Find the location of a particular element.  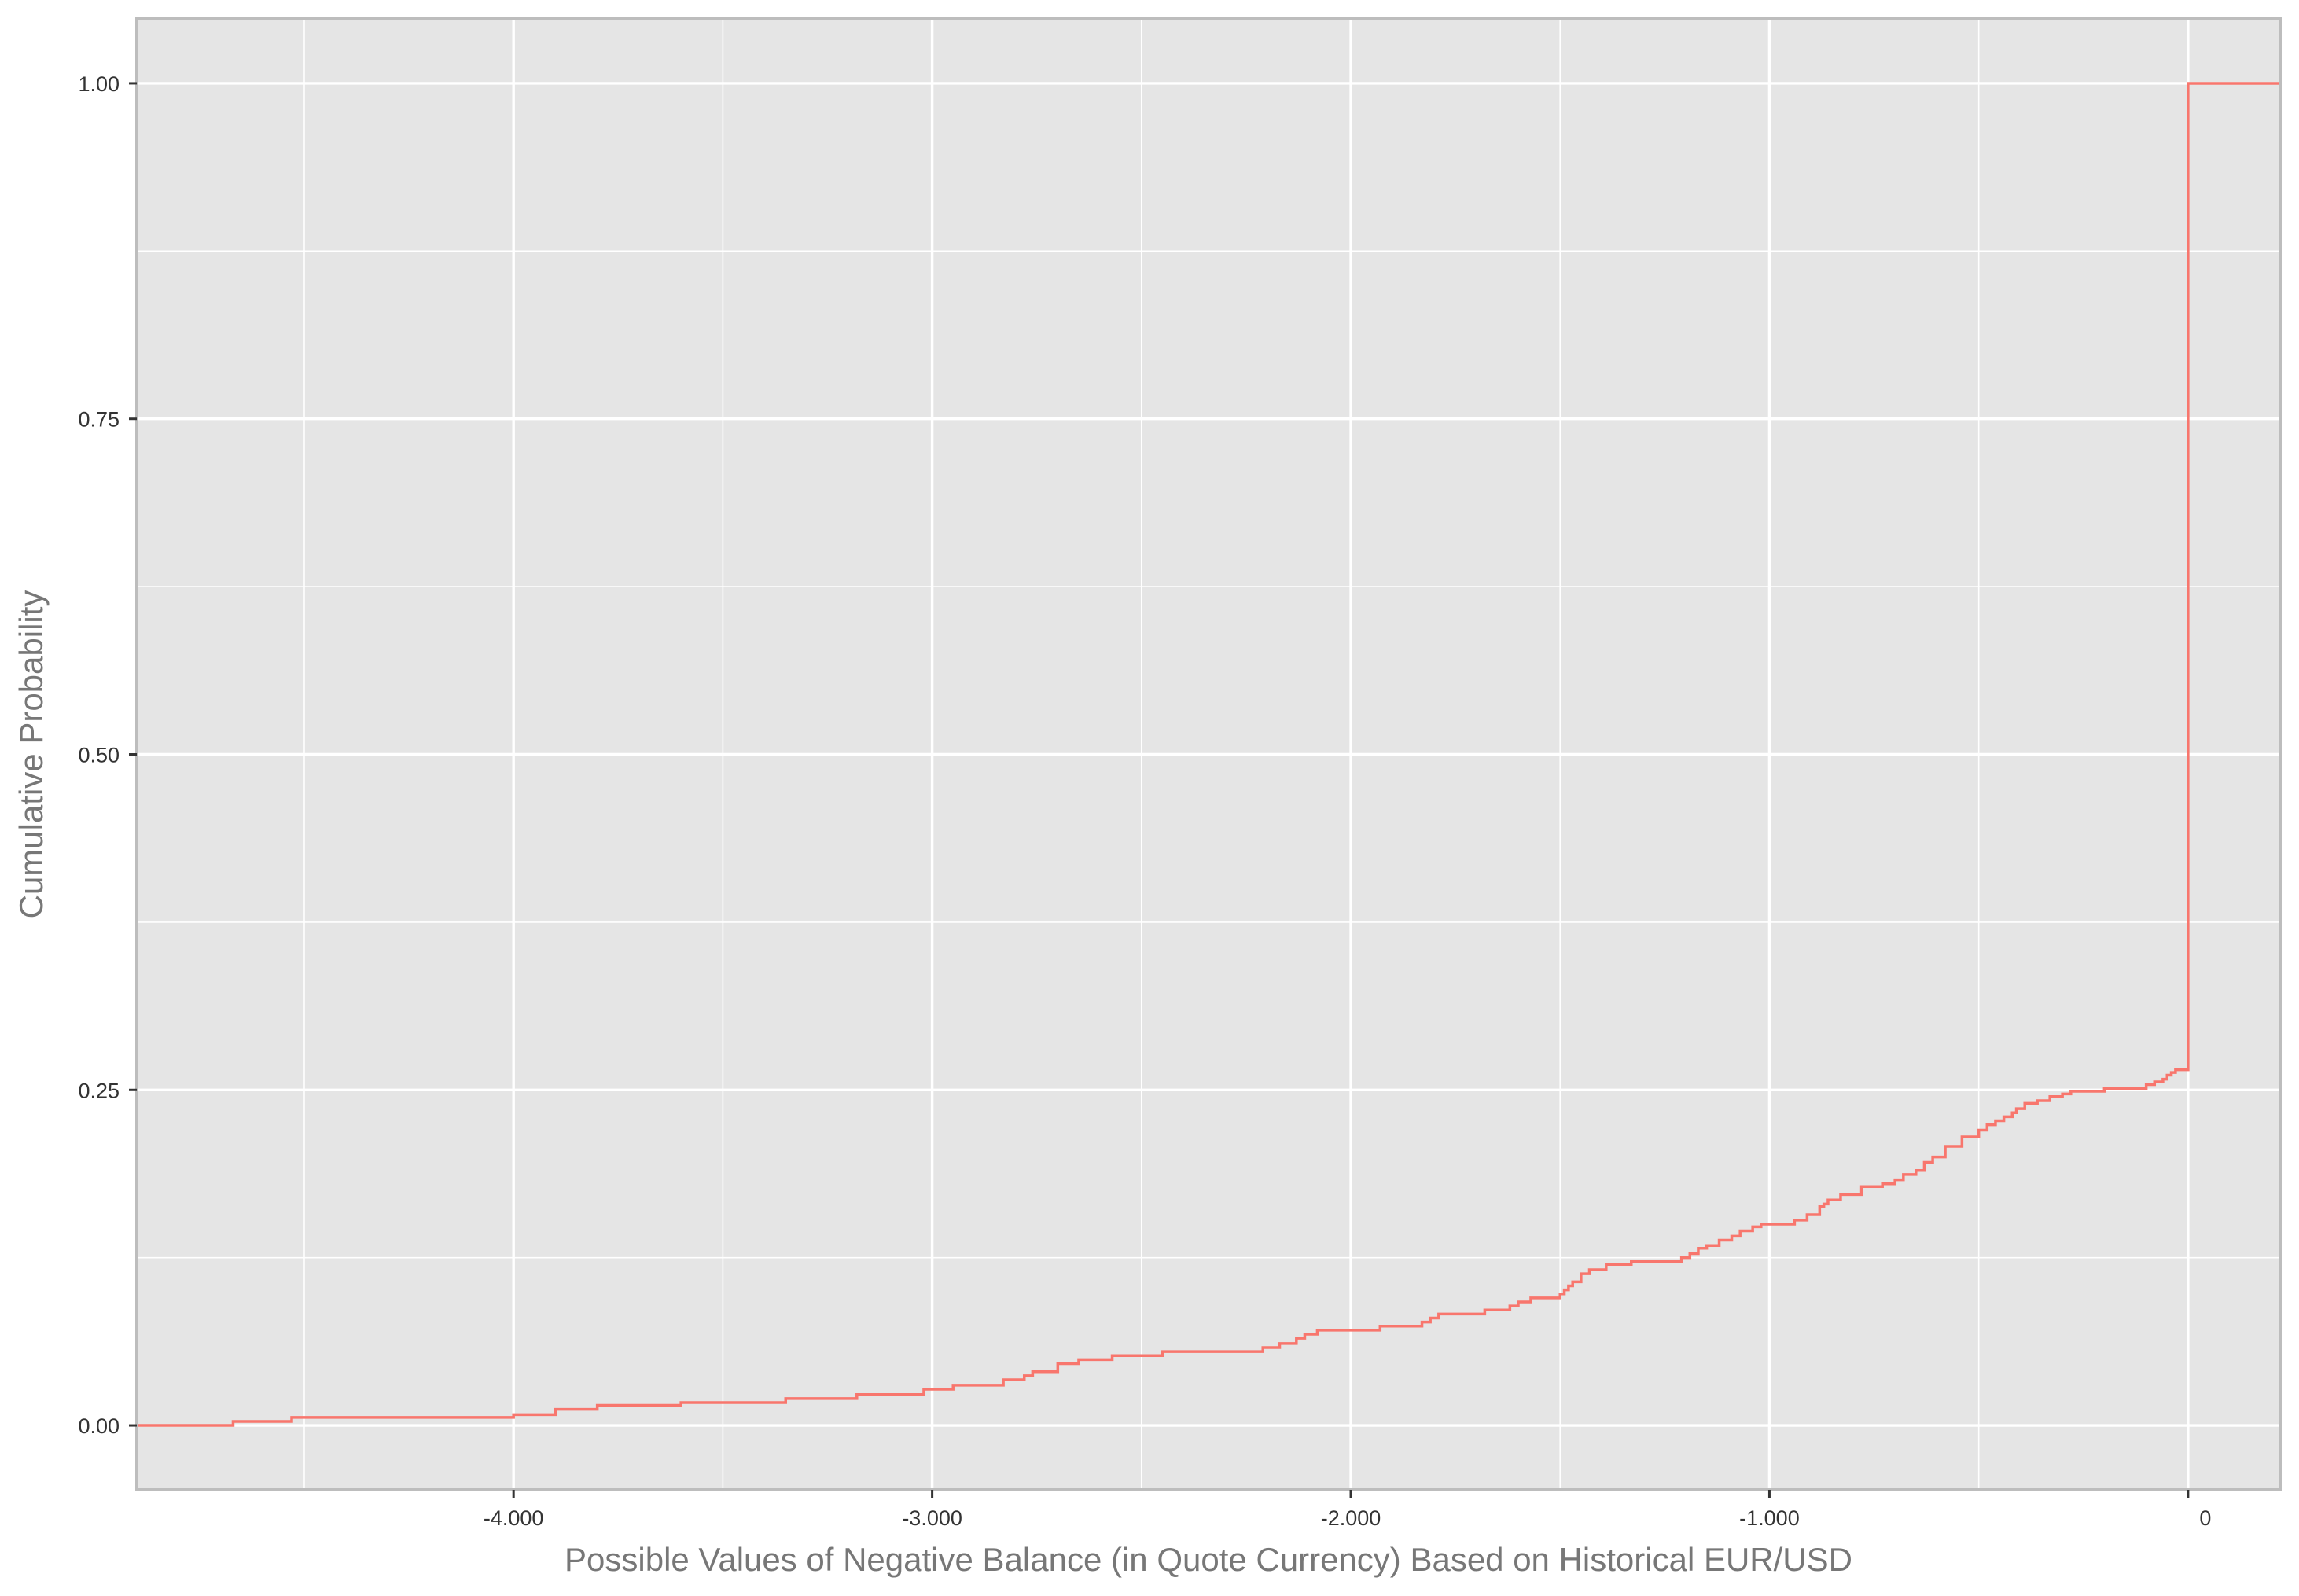

x-tick-label: -1.000 is located at coordinates (1770, 1518).